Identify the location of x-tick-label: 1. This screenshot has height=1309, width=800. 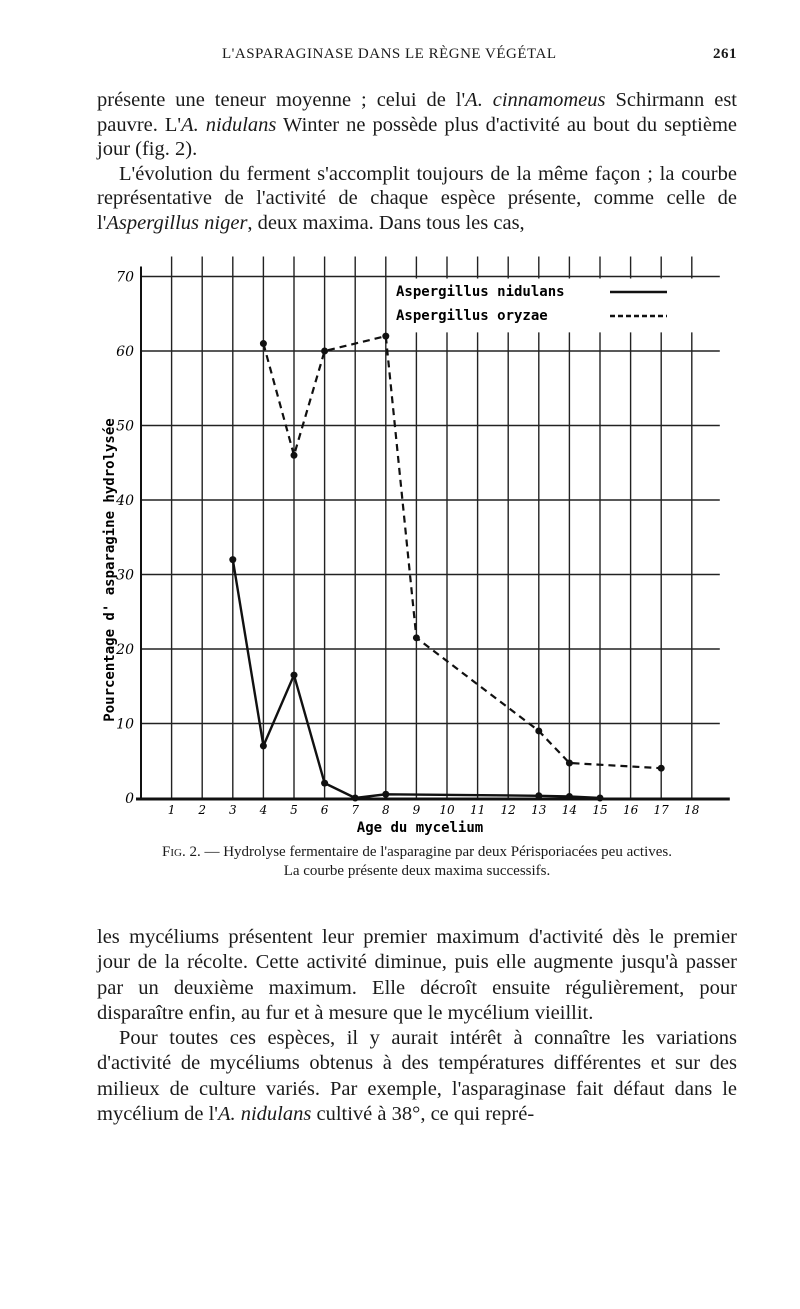
(172, 810).